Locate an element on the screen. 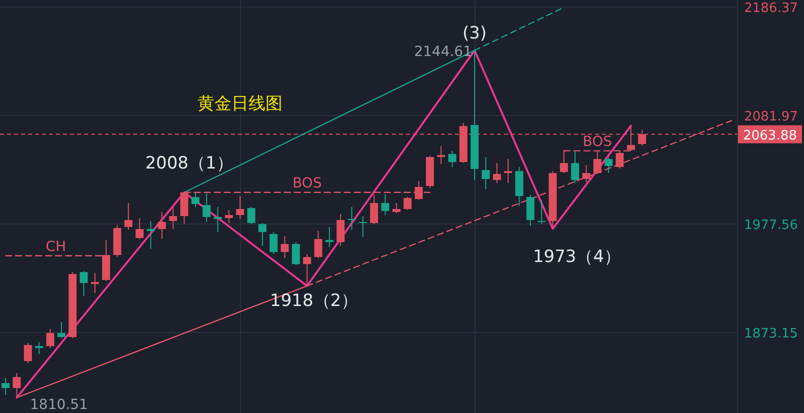 Image resolution: width=804 pixels, height=413 pixels. y-tick-label: 2081.97 is located at coordinates (771, 116).